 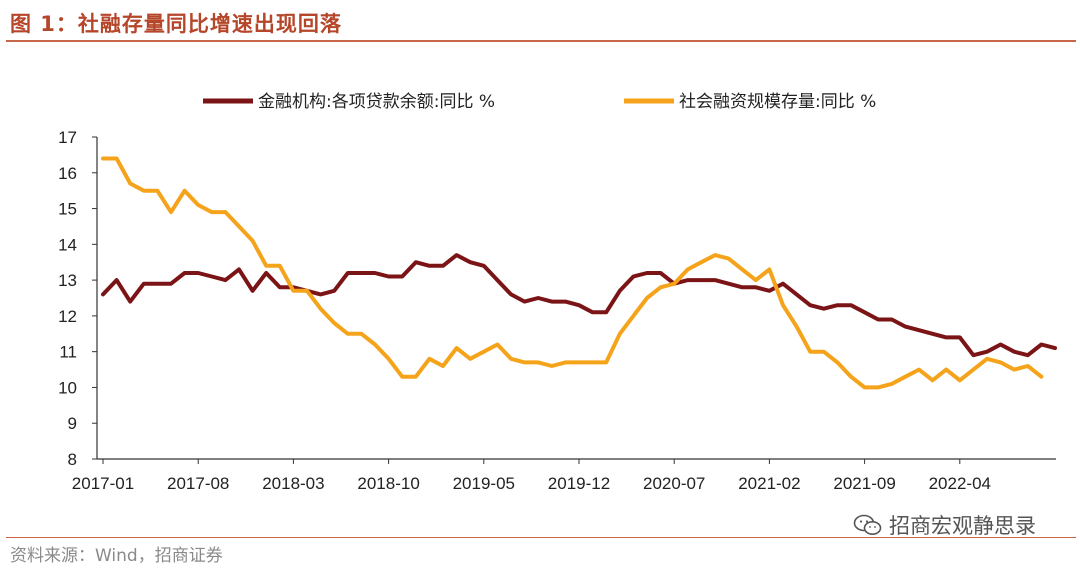 What do you see at coordinates (484, 483) in the screenshot?
I see `x-tick-label: 2019-05` at bounding box center [484, 483].